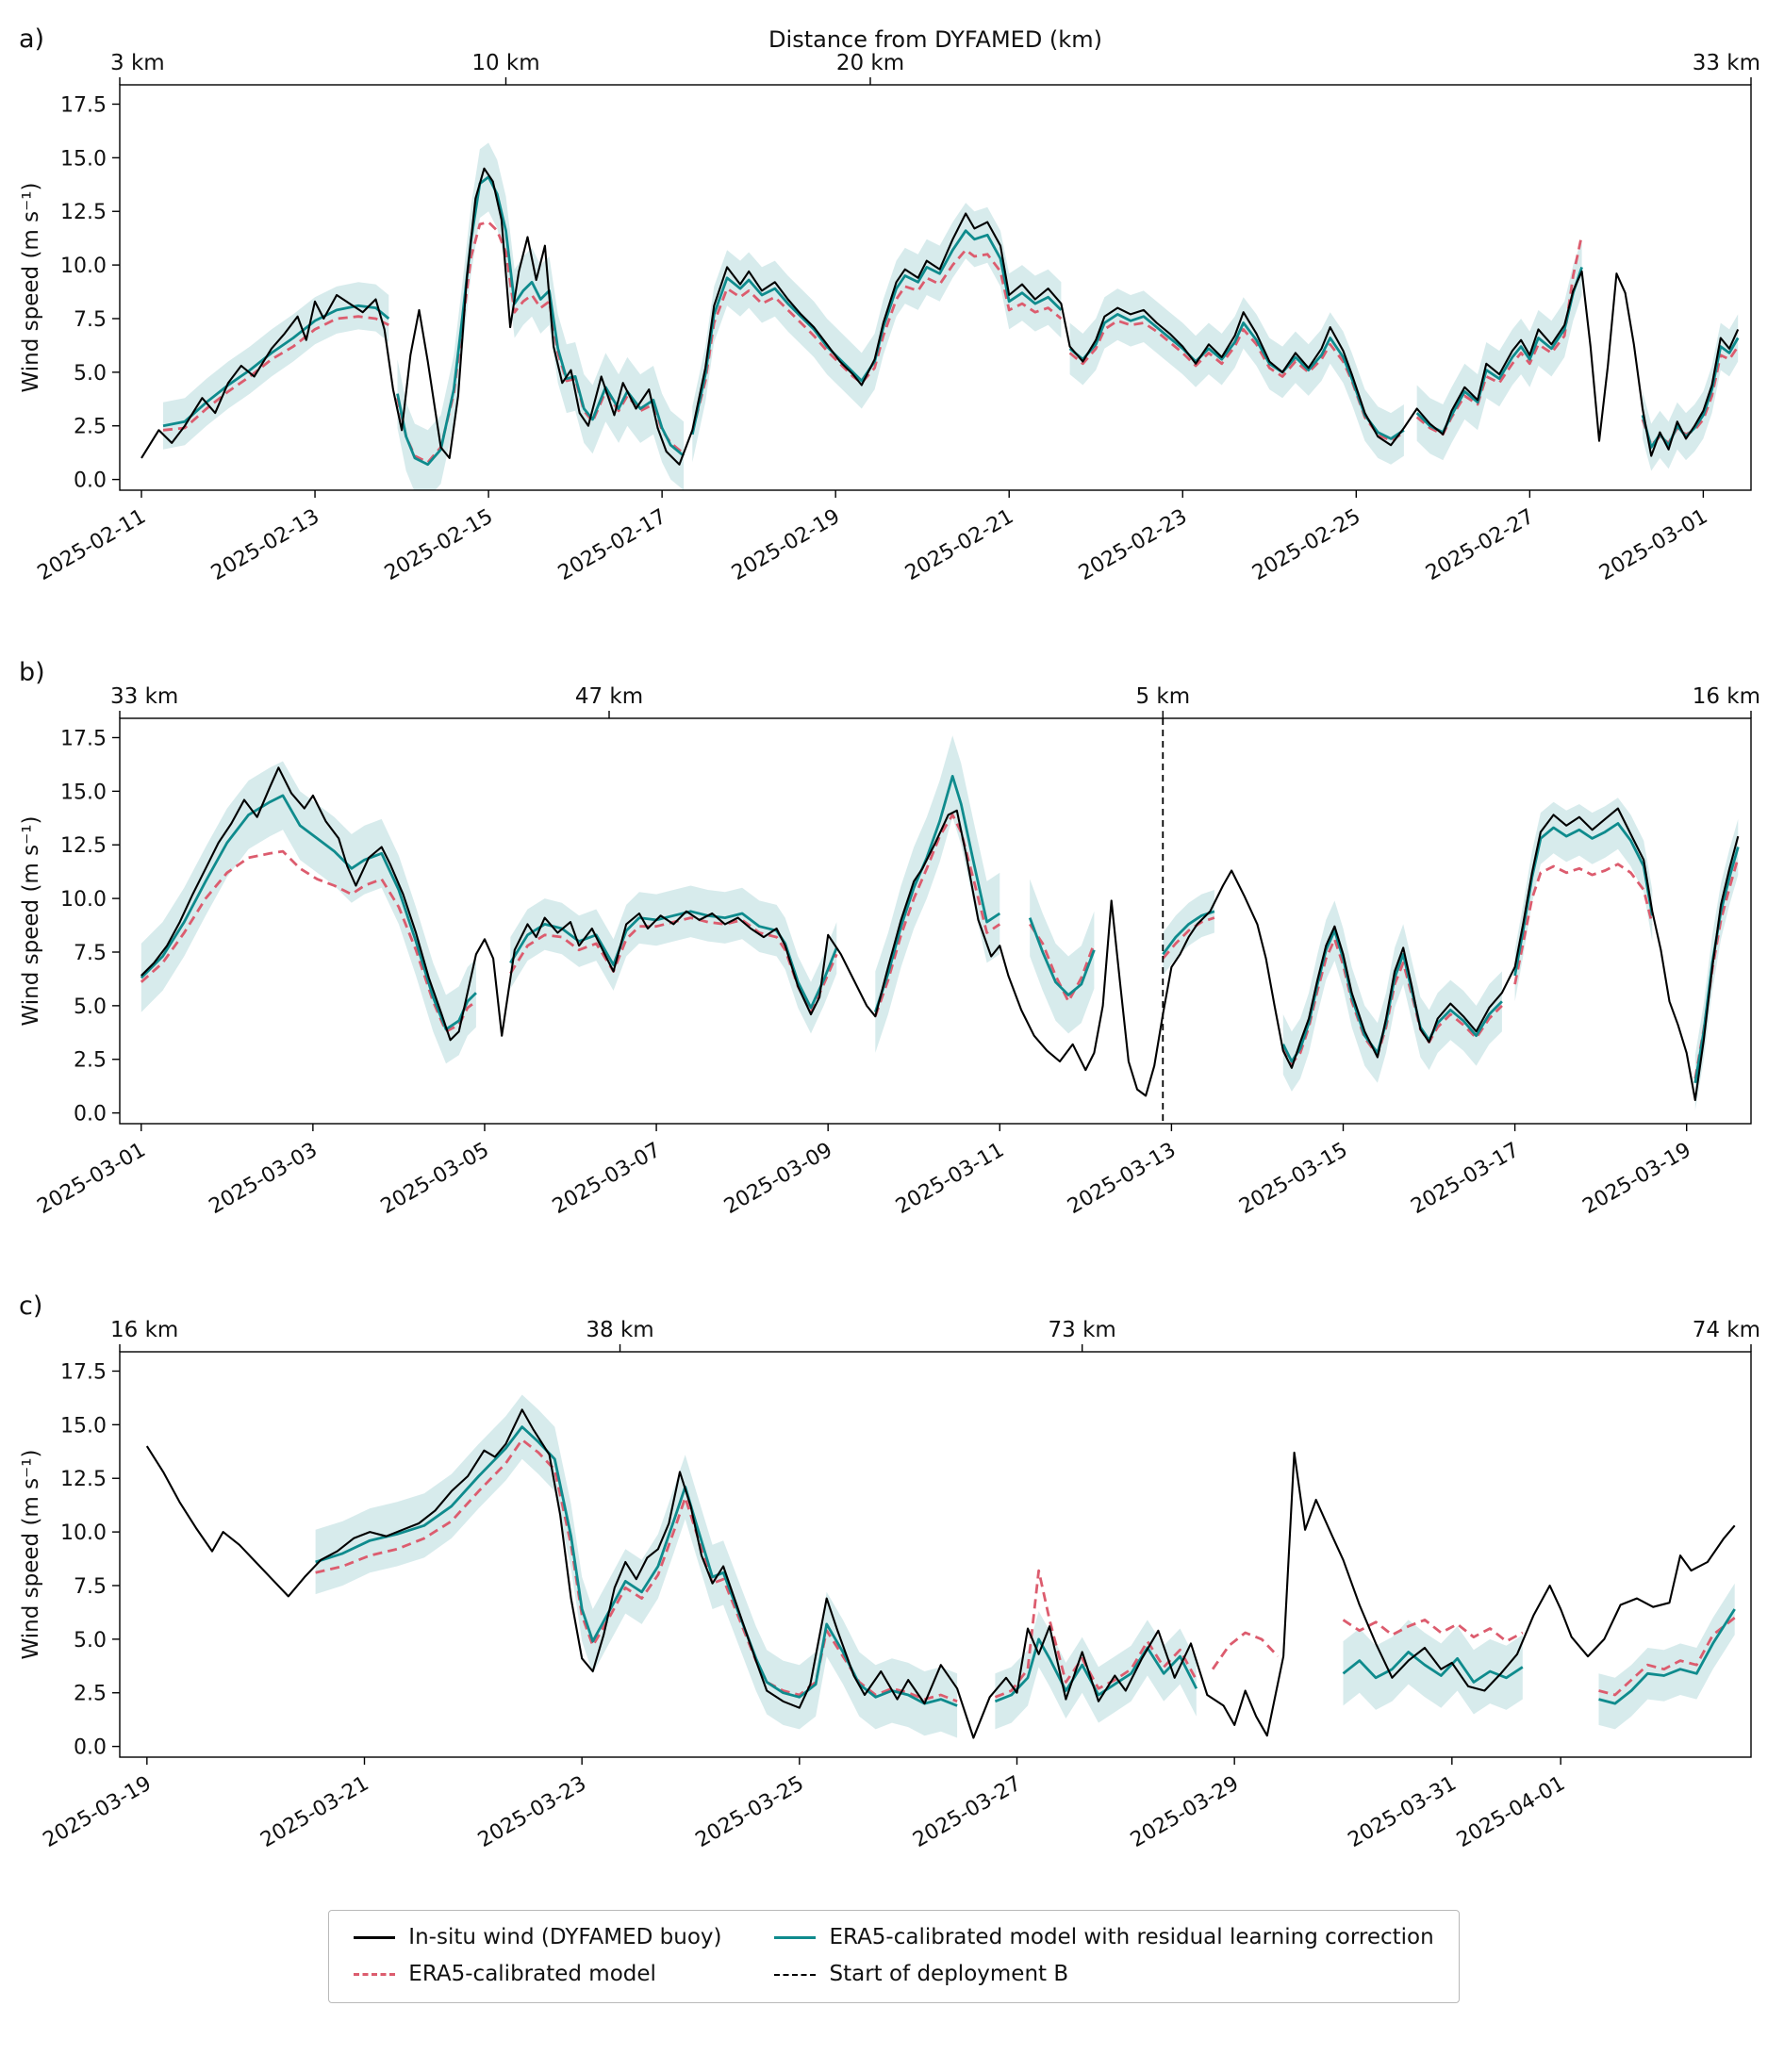 Image resolution: width=1784 pixels, height=2072 pixels. What do you see at coordinates (778, 1179) in the screenshot?
I see `x-tick-label: 2025-03-09` at bounding box center [778, 1179].